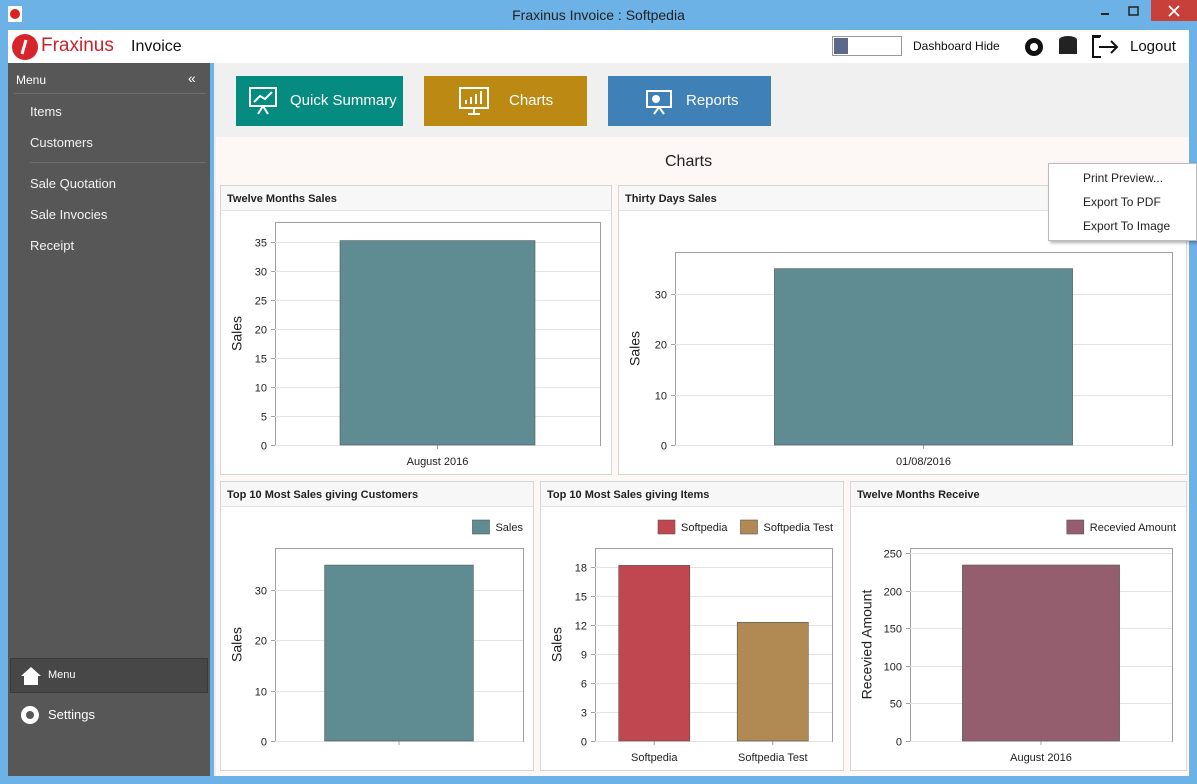  I want to click on chart-title: Top 10 Most Sales giving Items, so click(628, 495).